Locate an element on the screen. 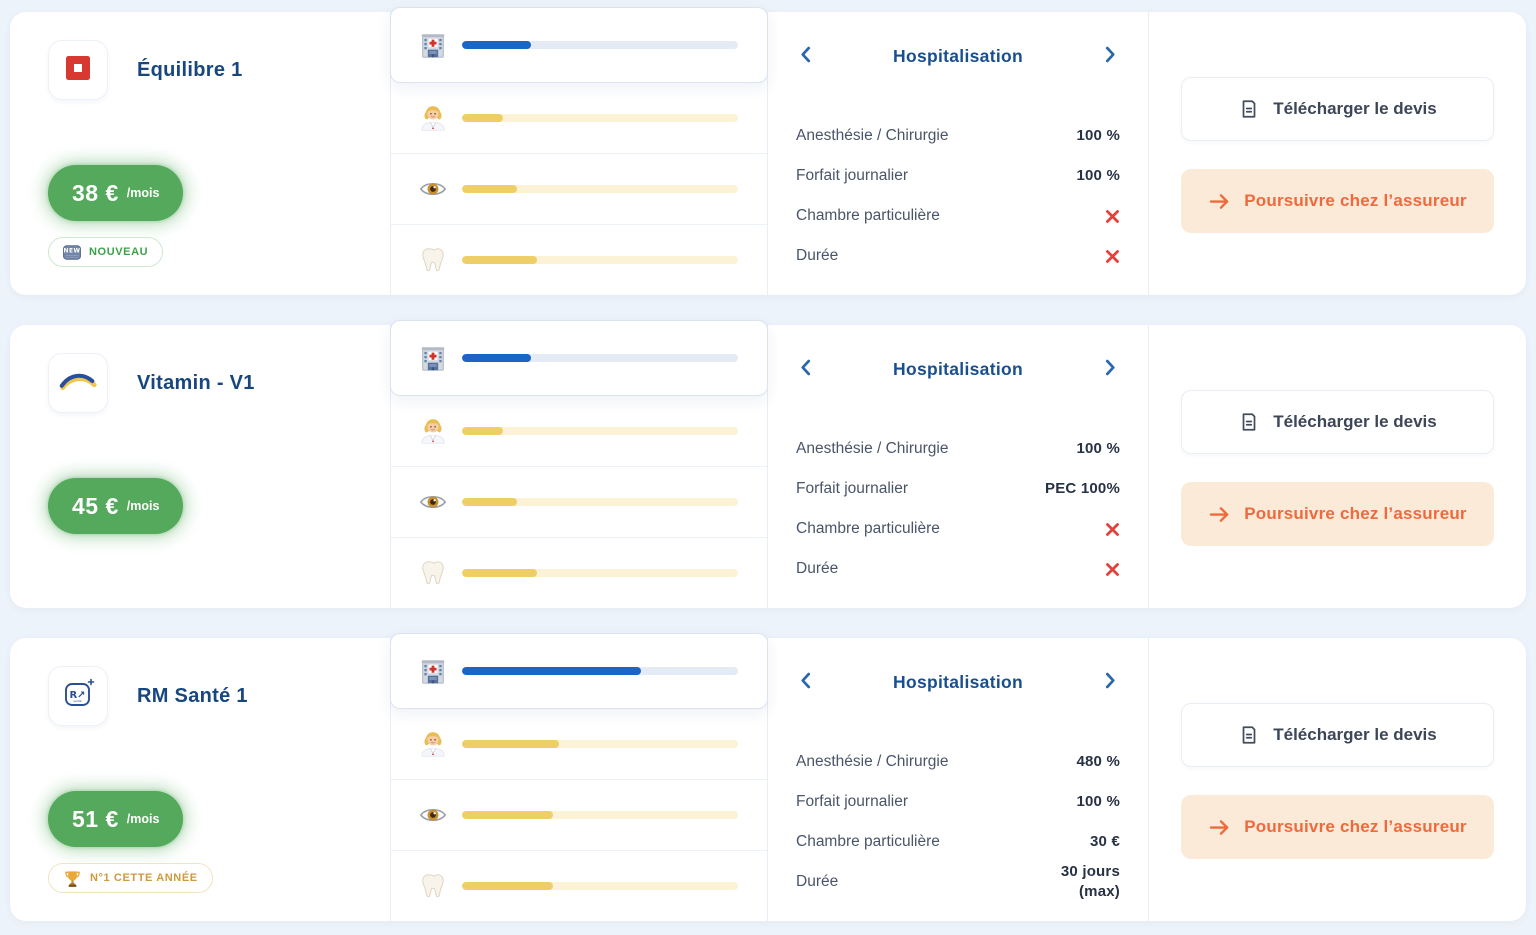  price-pill: 45 € /mois is located at coordinates (116, 506).